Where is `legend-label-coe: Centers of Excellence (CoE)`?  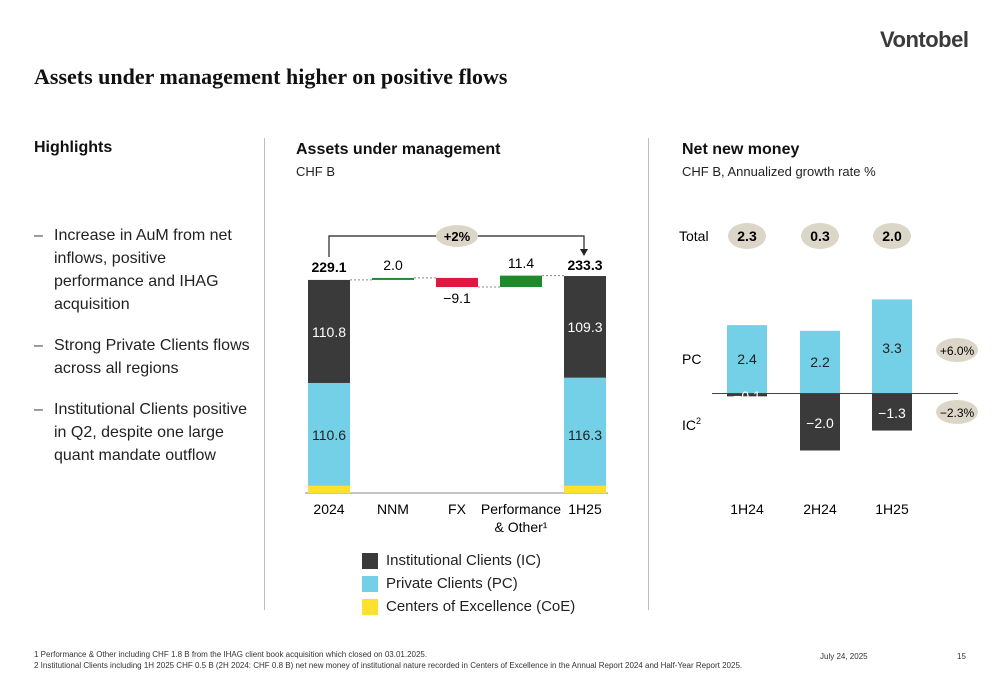
legend-label-coe: Centers of Excellence (CoE) is located at coordinates (481, 606).